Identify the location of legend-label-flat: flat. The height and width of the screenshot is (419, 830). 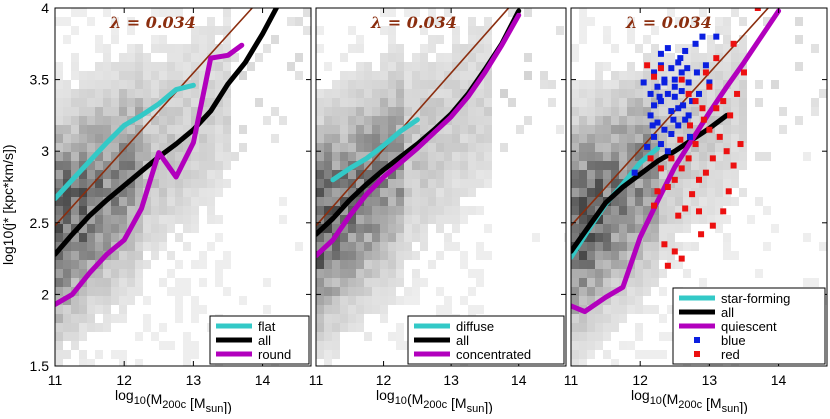
(267, 326).